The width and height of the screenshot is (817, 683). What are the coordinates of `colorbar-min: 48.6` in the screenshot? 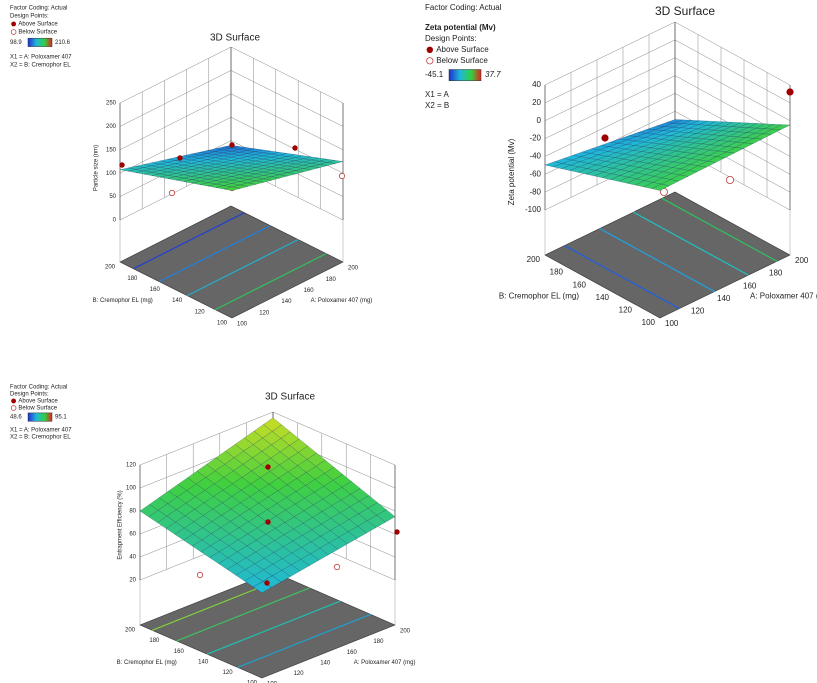 It's located at (16, 418).